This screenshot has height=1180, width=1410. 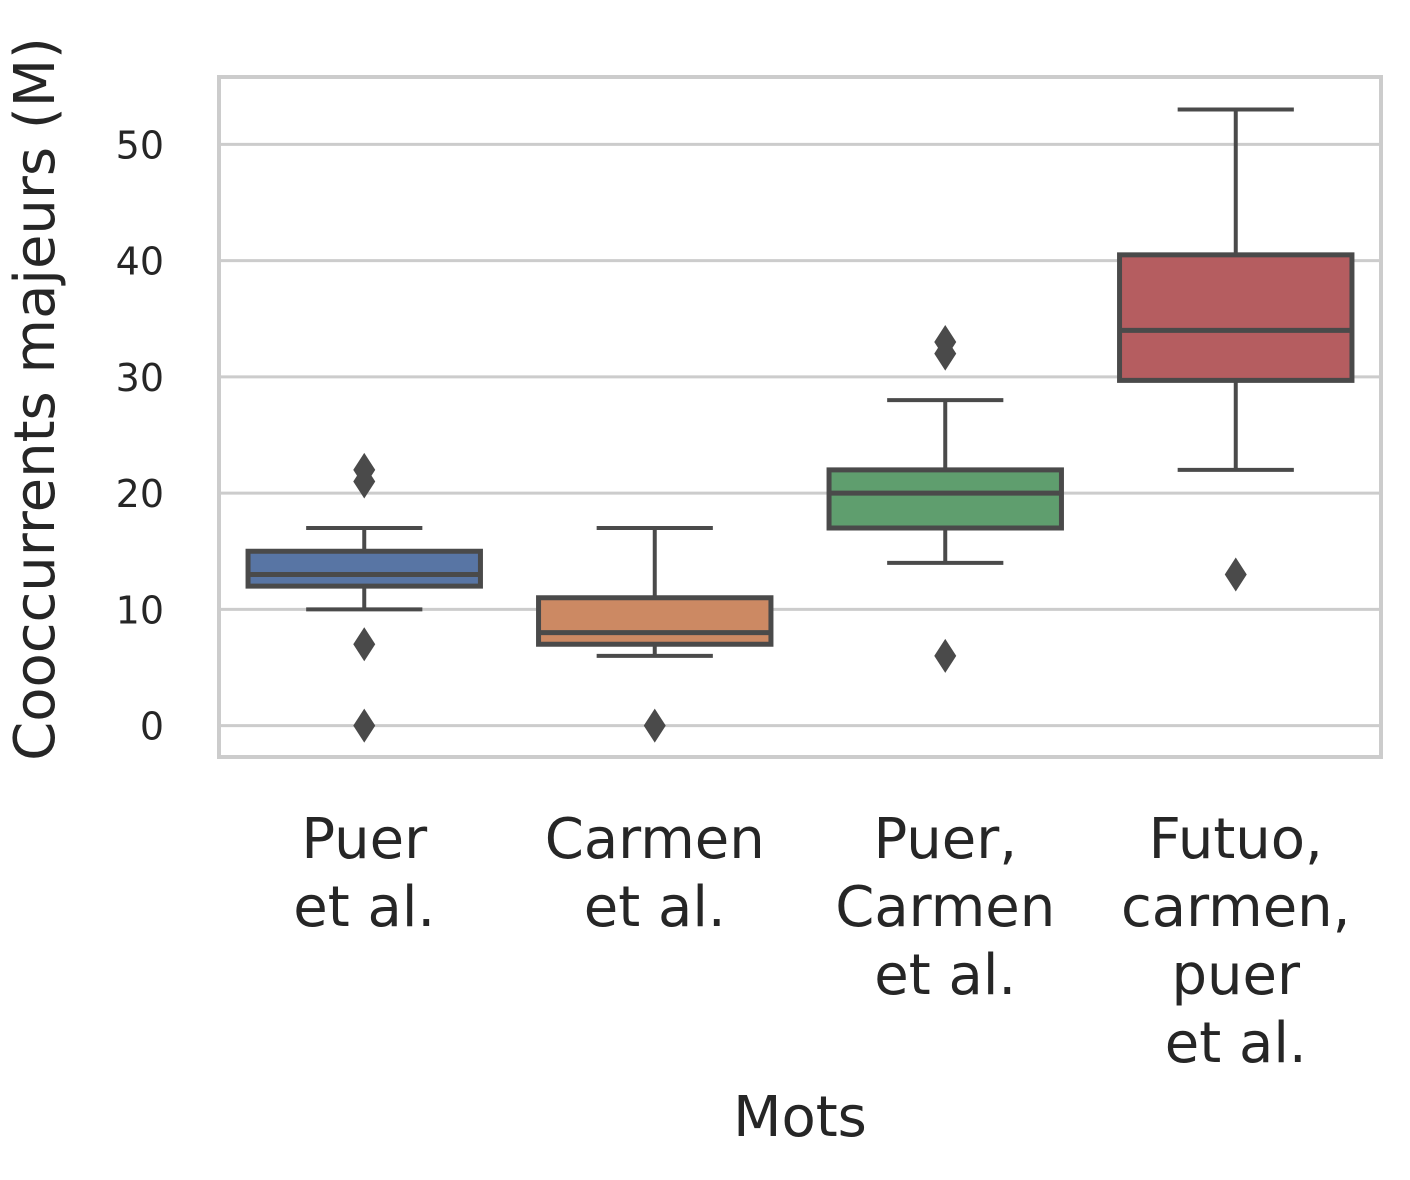 I want to click on x-tick-label-line: carmen,, so click(x=1235, y=907).